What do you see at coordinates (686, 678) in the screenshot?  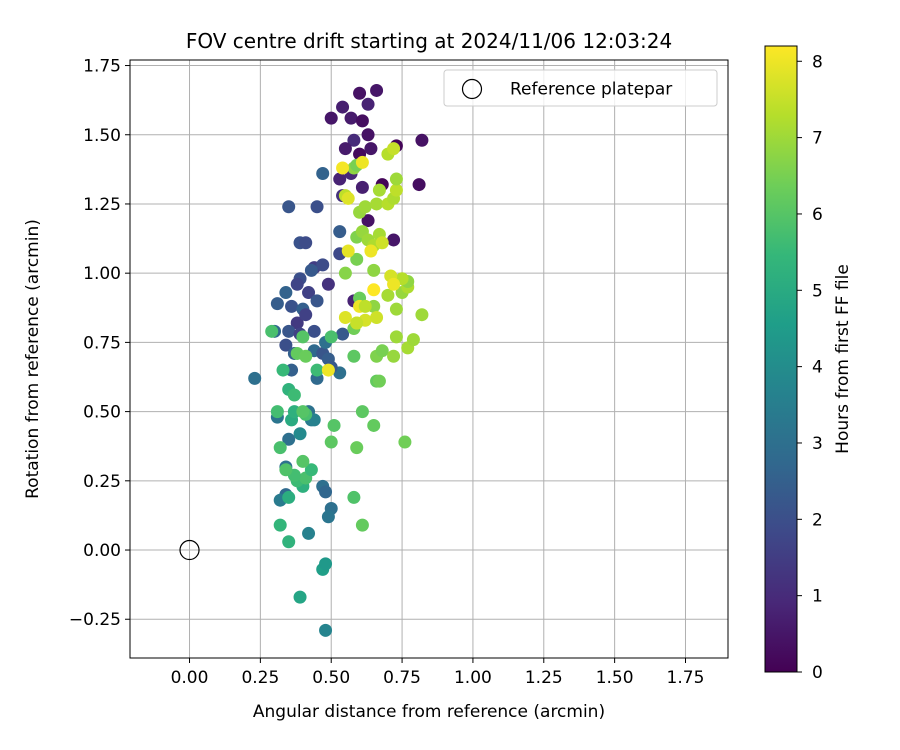 I see `x-tick-label: 1.75` at bounding box center [686, 678].